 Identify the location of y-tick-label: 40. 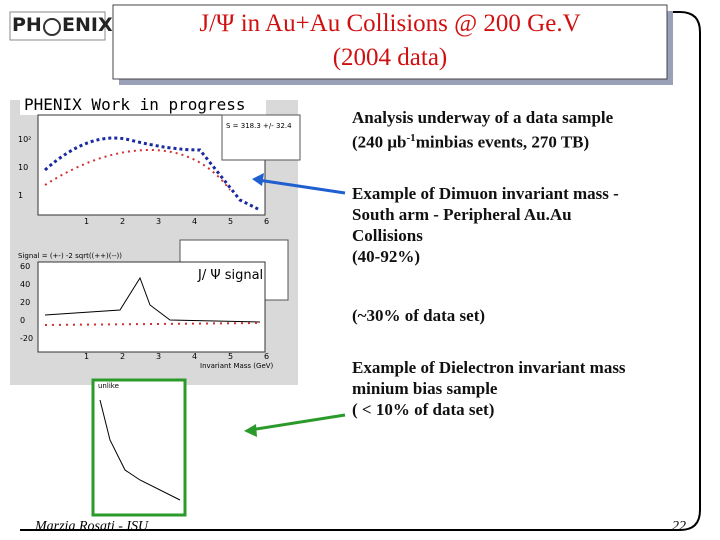
(25, 284).